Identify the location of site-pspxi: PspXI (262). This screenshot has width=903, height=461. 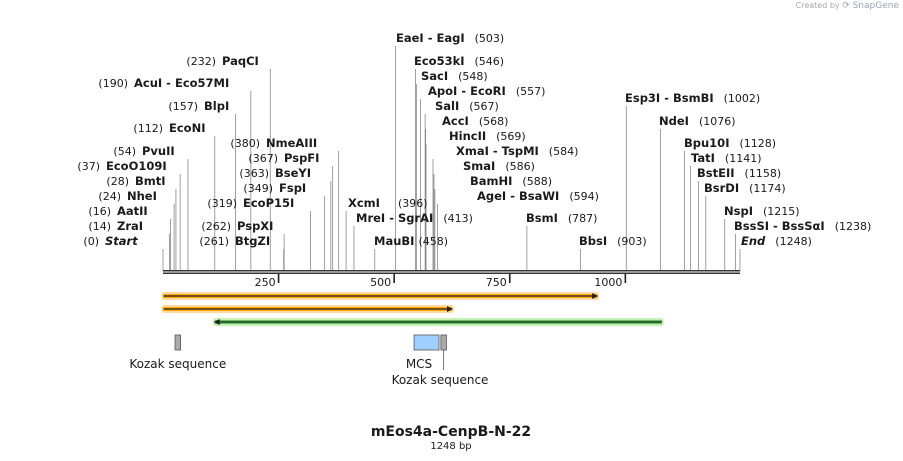
(237, 226).